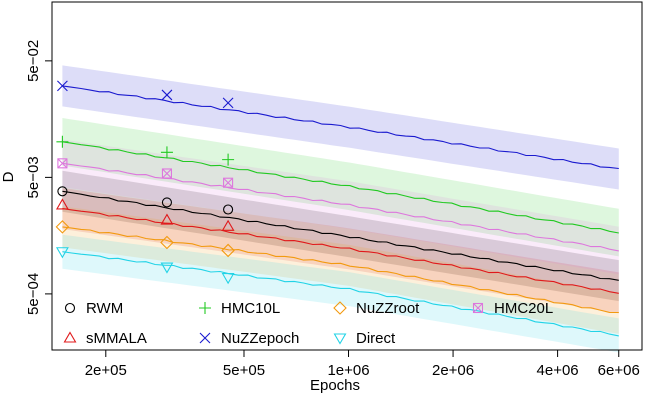  I want to click on legend-marker-nuzzroot, so click(340, 308).